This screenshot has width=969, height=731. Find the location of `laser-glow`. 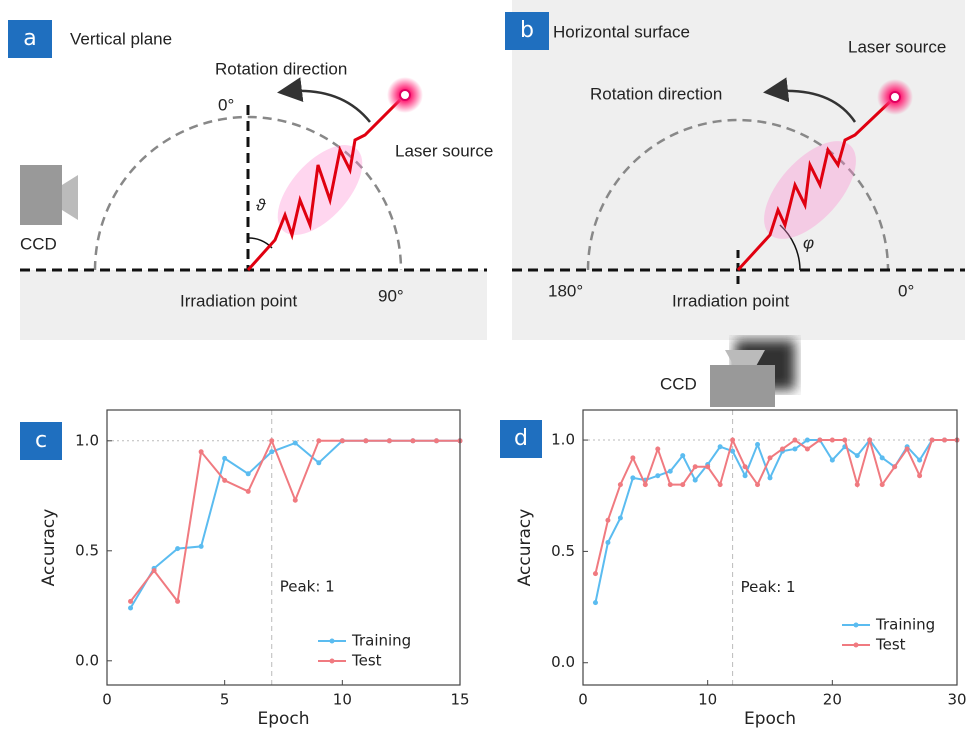

laser-glow is located at coordinates (320, 190).